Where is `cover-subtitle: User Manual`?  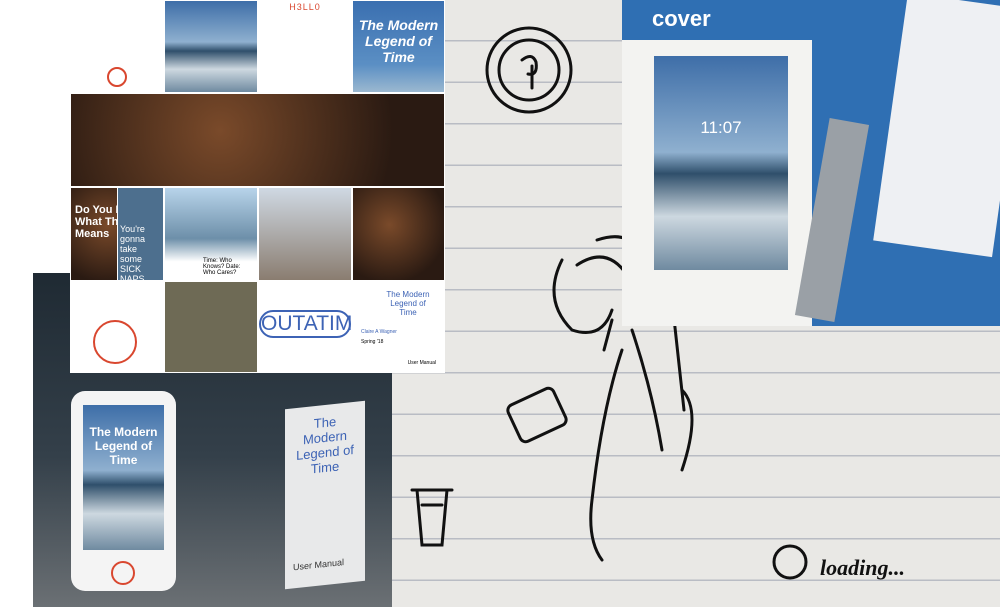 cover-subtitle: User Manual is located at coordinates (421, 363).